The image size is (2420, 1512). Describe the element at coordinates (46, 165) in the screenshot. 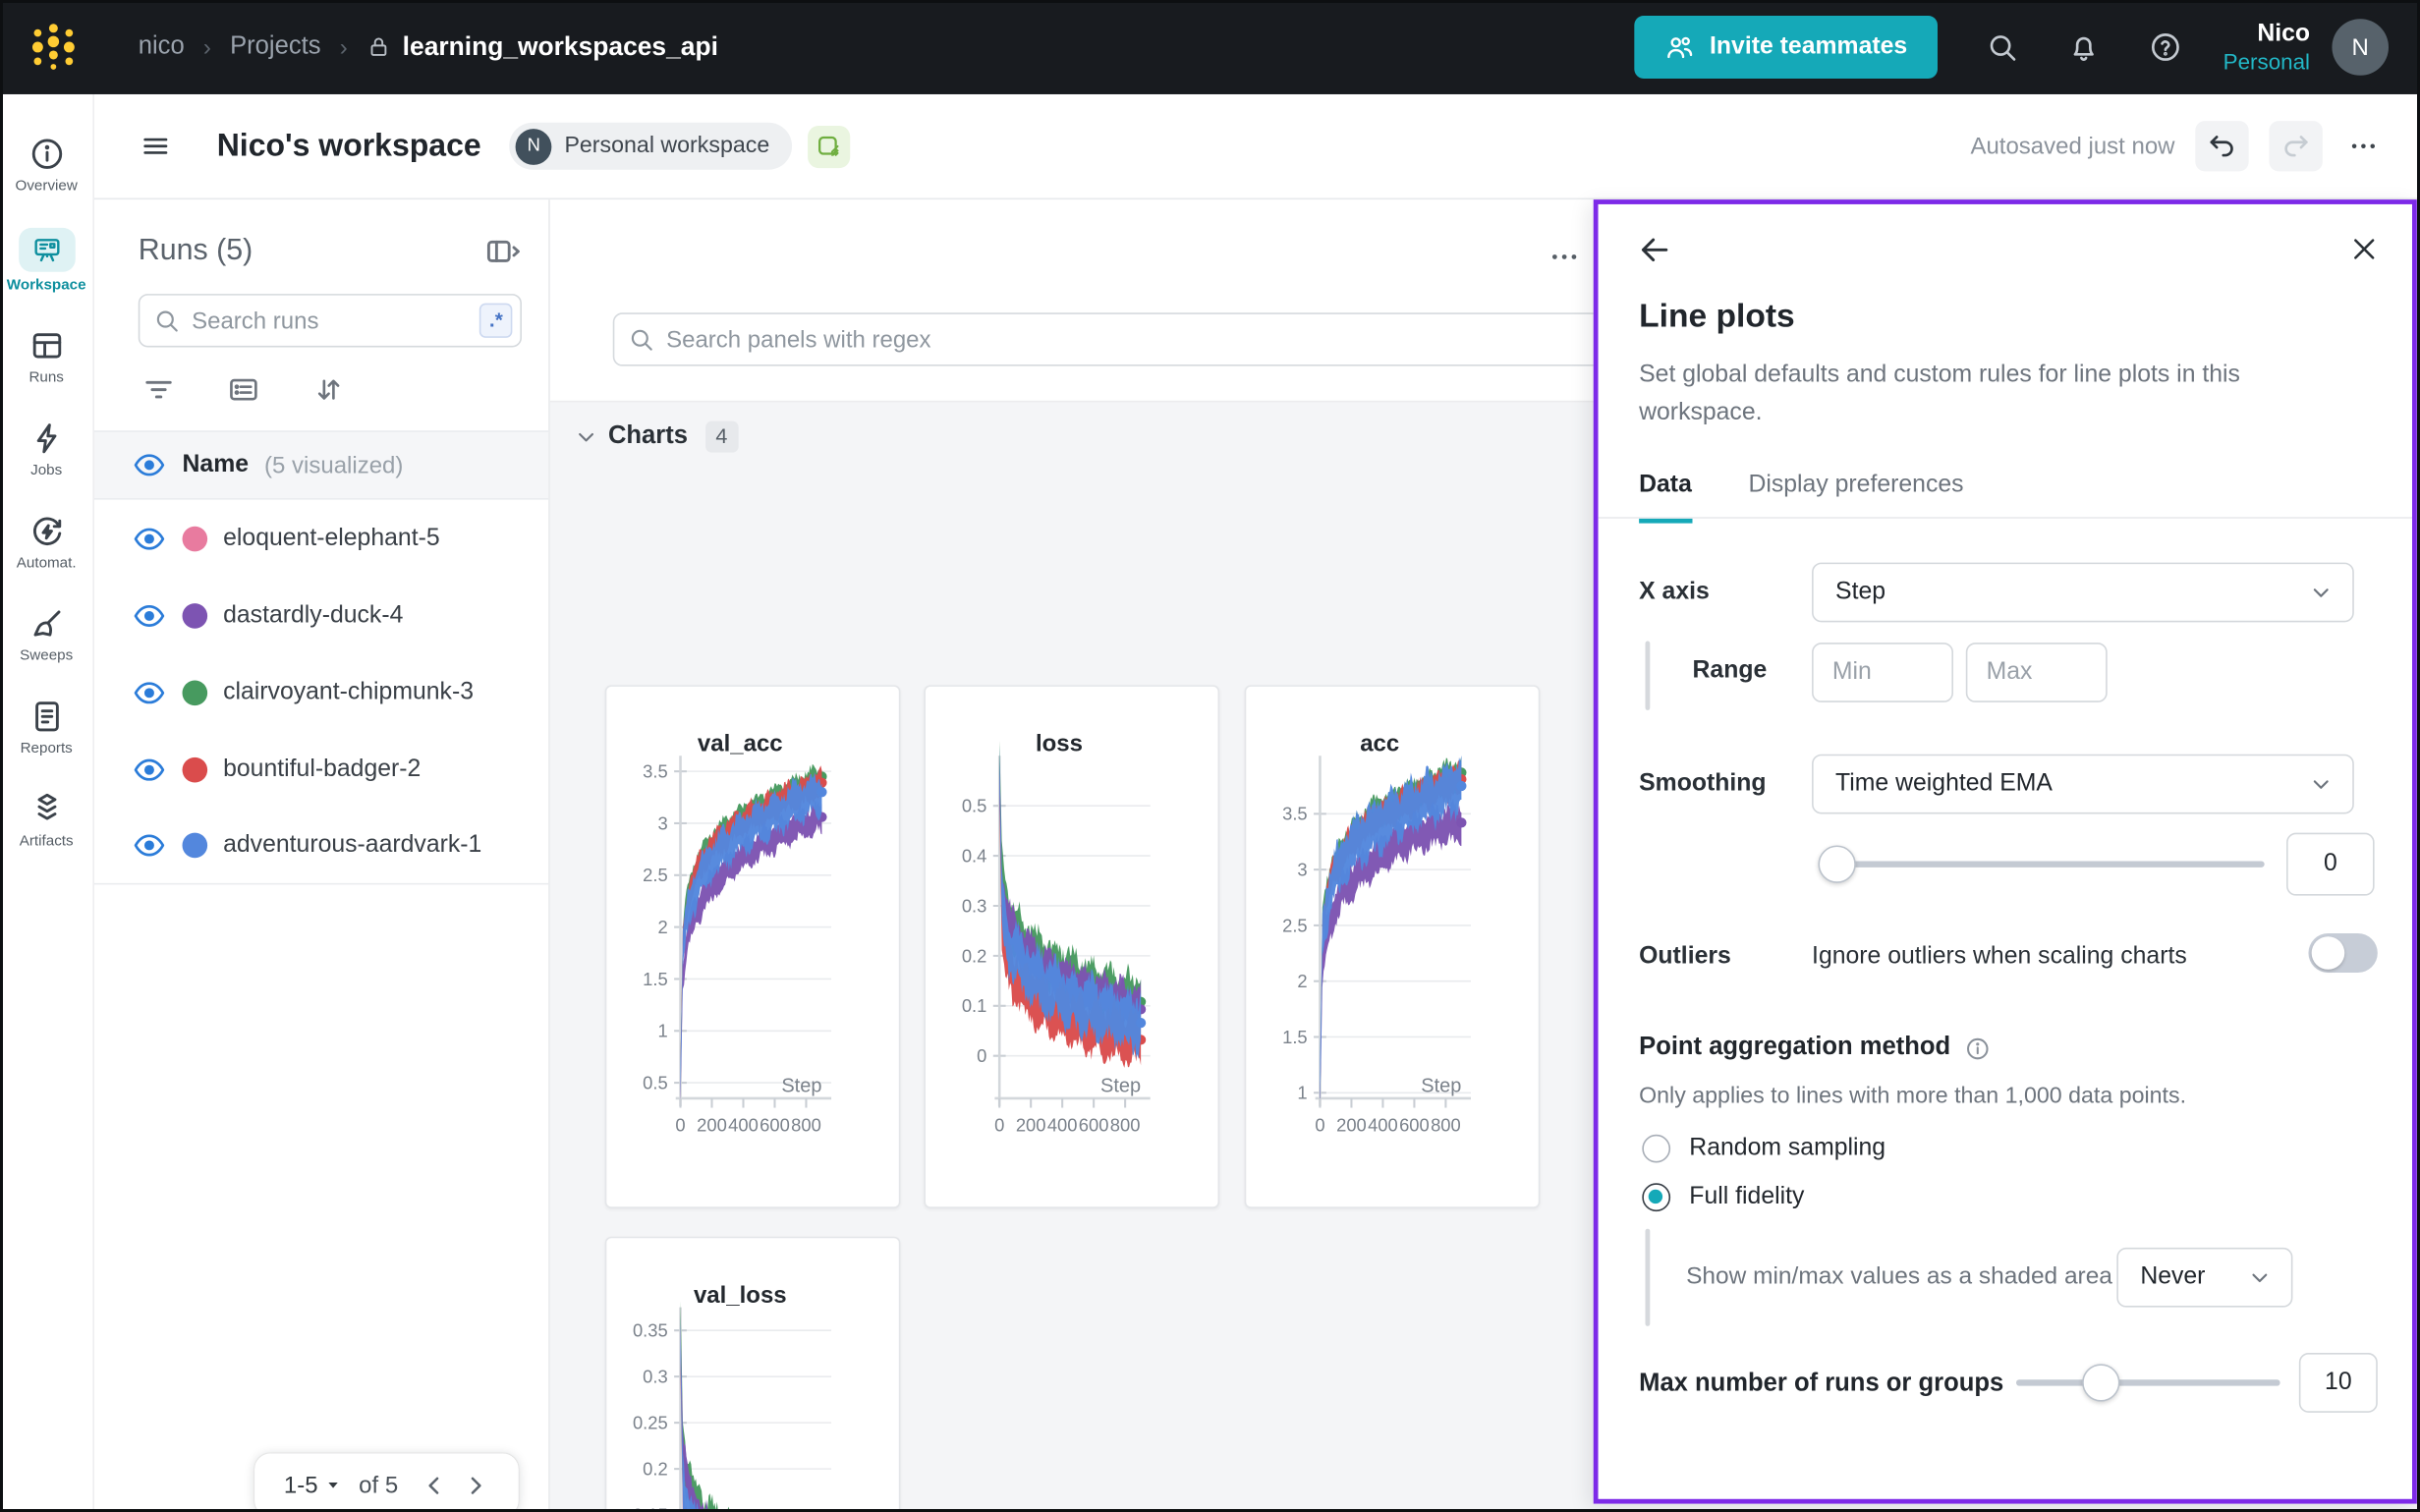

I see `rail-item-overview: Overview` at that location.